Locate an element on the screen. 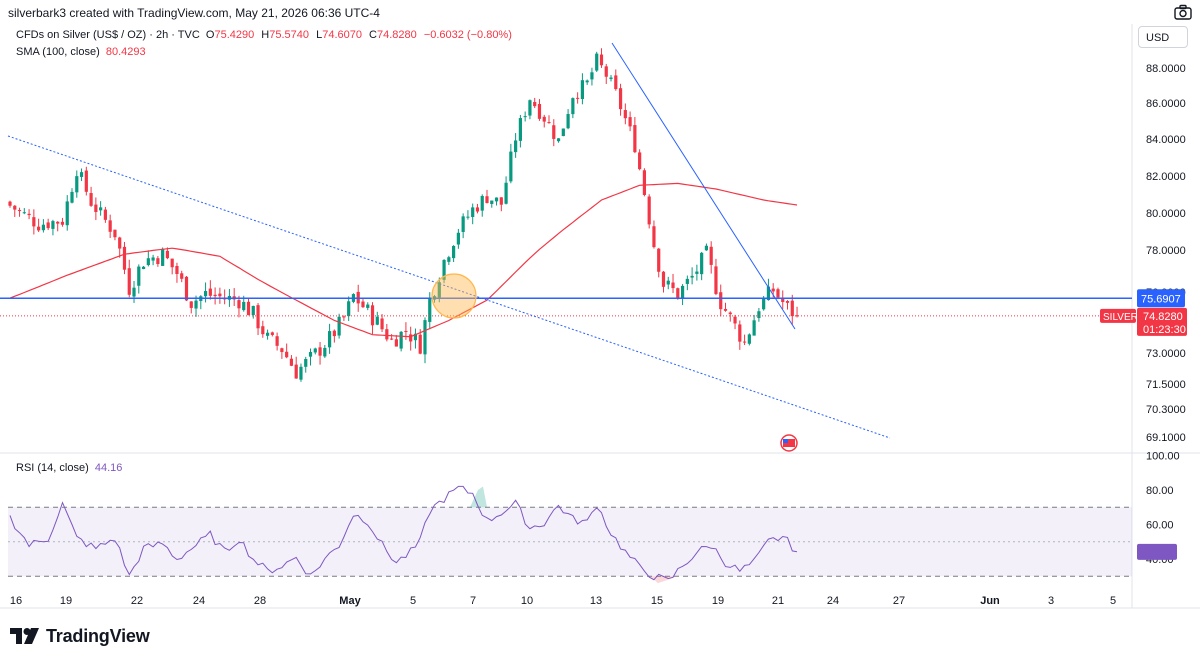 The width and height of the screenshot is (1200, 660). tradingview-logo: TradingView is located at coordinates (80, 636).